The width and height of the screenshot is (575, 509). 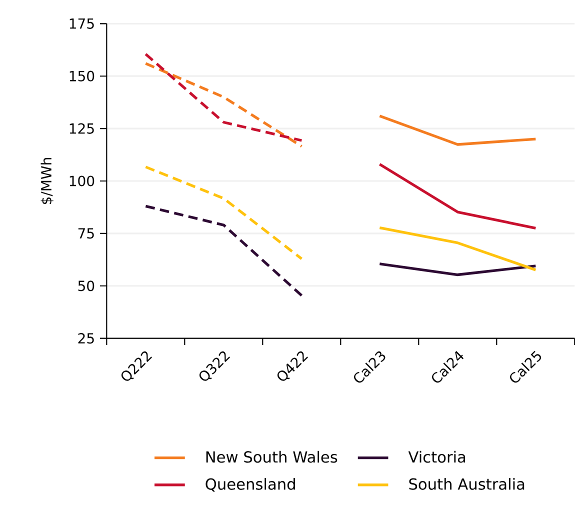 What do you see at coordinates (86, 233) in the screenshot?
I see `y-tick-label: 75` at bounding box center [86, 233].